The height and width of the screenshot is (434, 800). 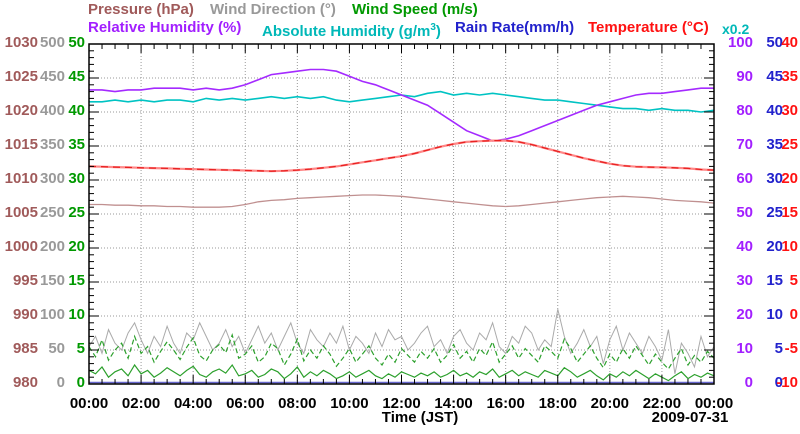 What do you see at coordinates (789, 144) in the screenshot?
I see `y-tick-label-temperature: 25` at bounding box center [789, 144].